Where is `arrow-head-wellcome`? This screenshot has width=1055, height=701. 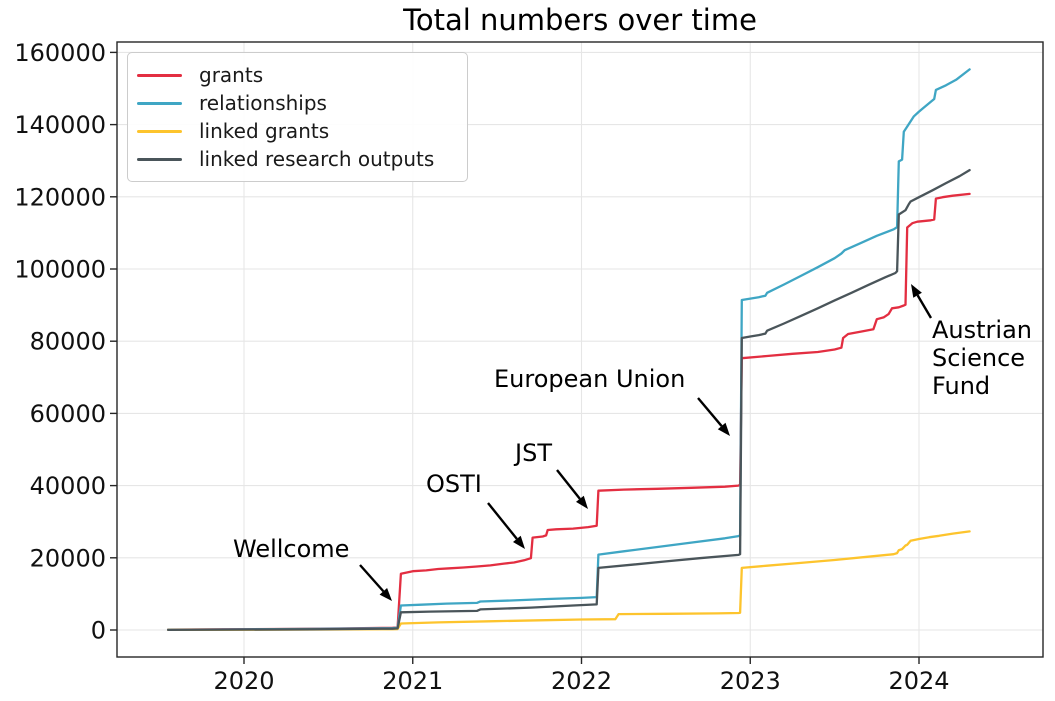 arrow-head-wellcome is located at coordinates (385, 594).